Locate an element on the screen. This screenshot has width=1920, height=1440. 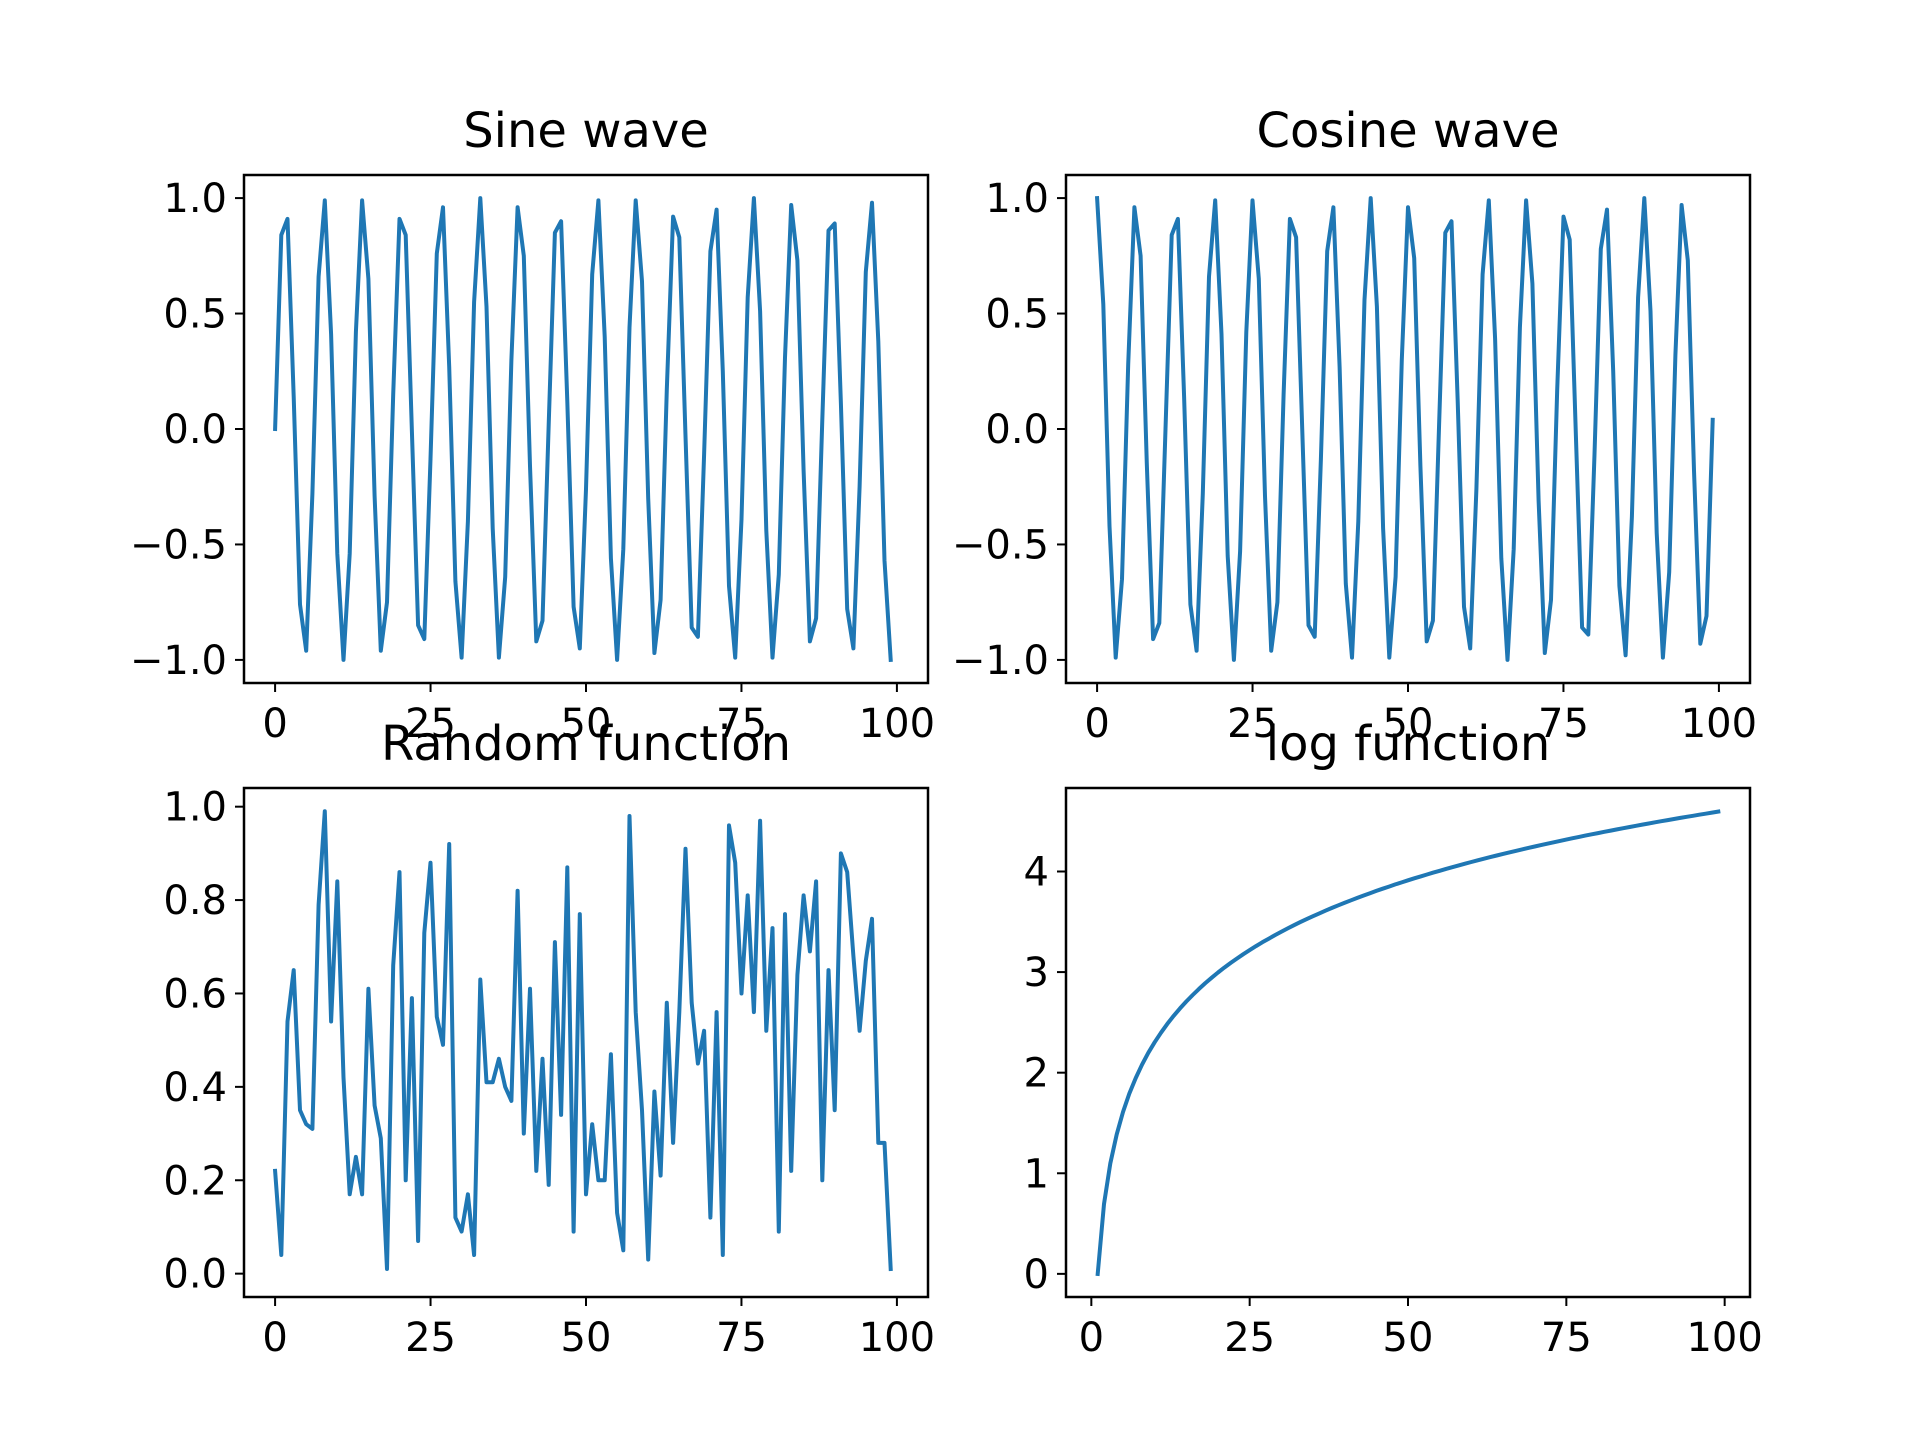
subplot-title: log function is located at coordinates (1408, 744).